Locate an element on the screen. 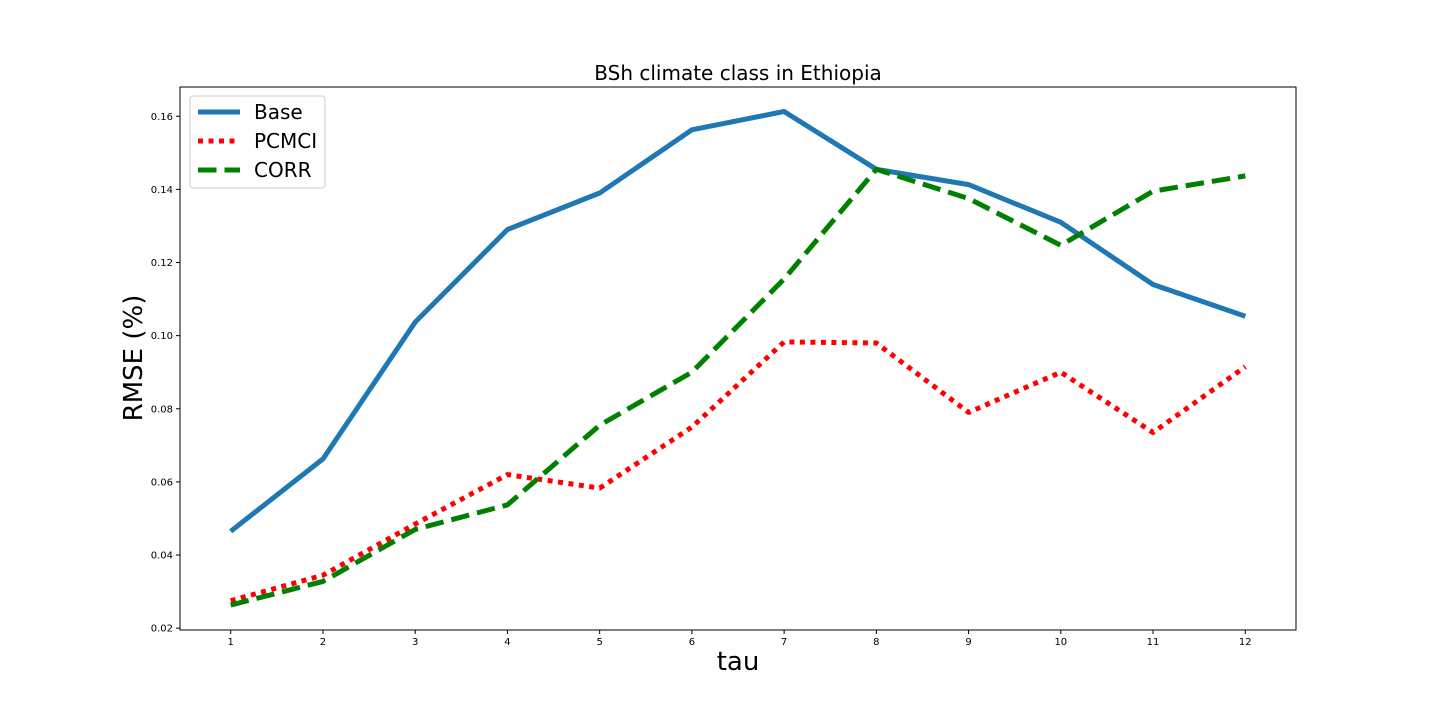 The image size is (1440, 720). y-axis-ticks: 0.02 0.04 0.06 0.08 0.10 0.12 0.14 0.16 is located at coordinates (165, 373).